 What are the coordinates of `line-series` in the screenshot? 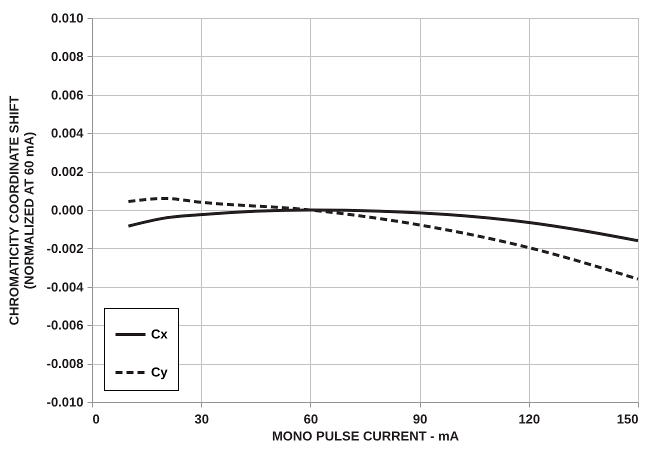 It's located at (383, 238).